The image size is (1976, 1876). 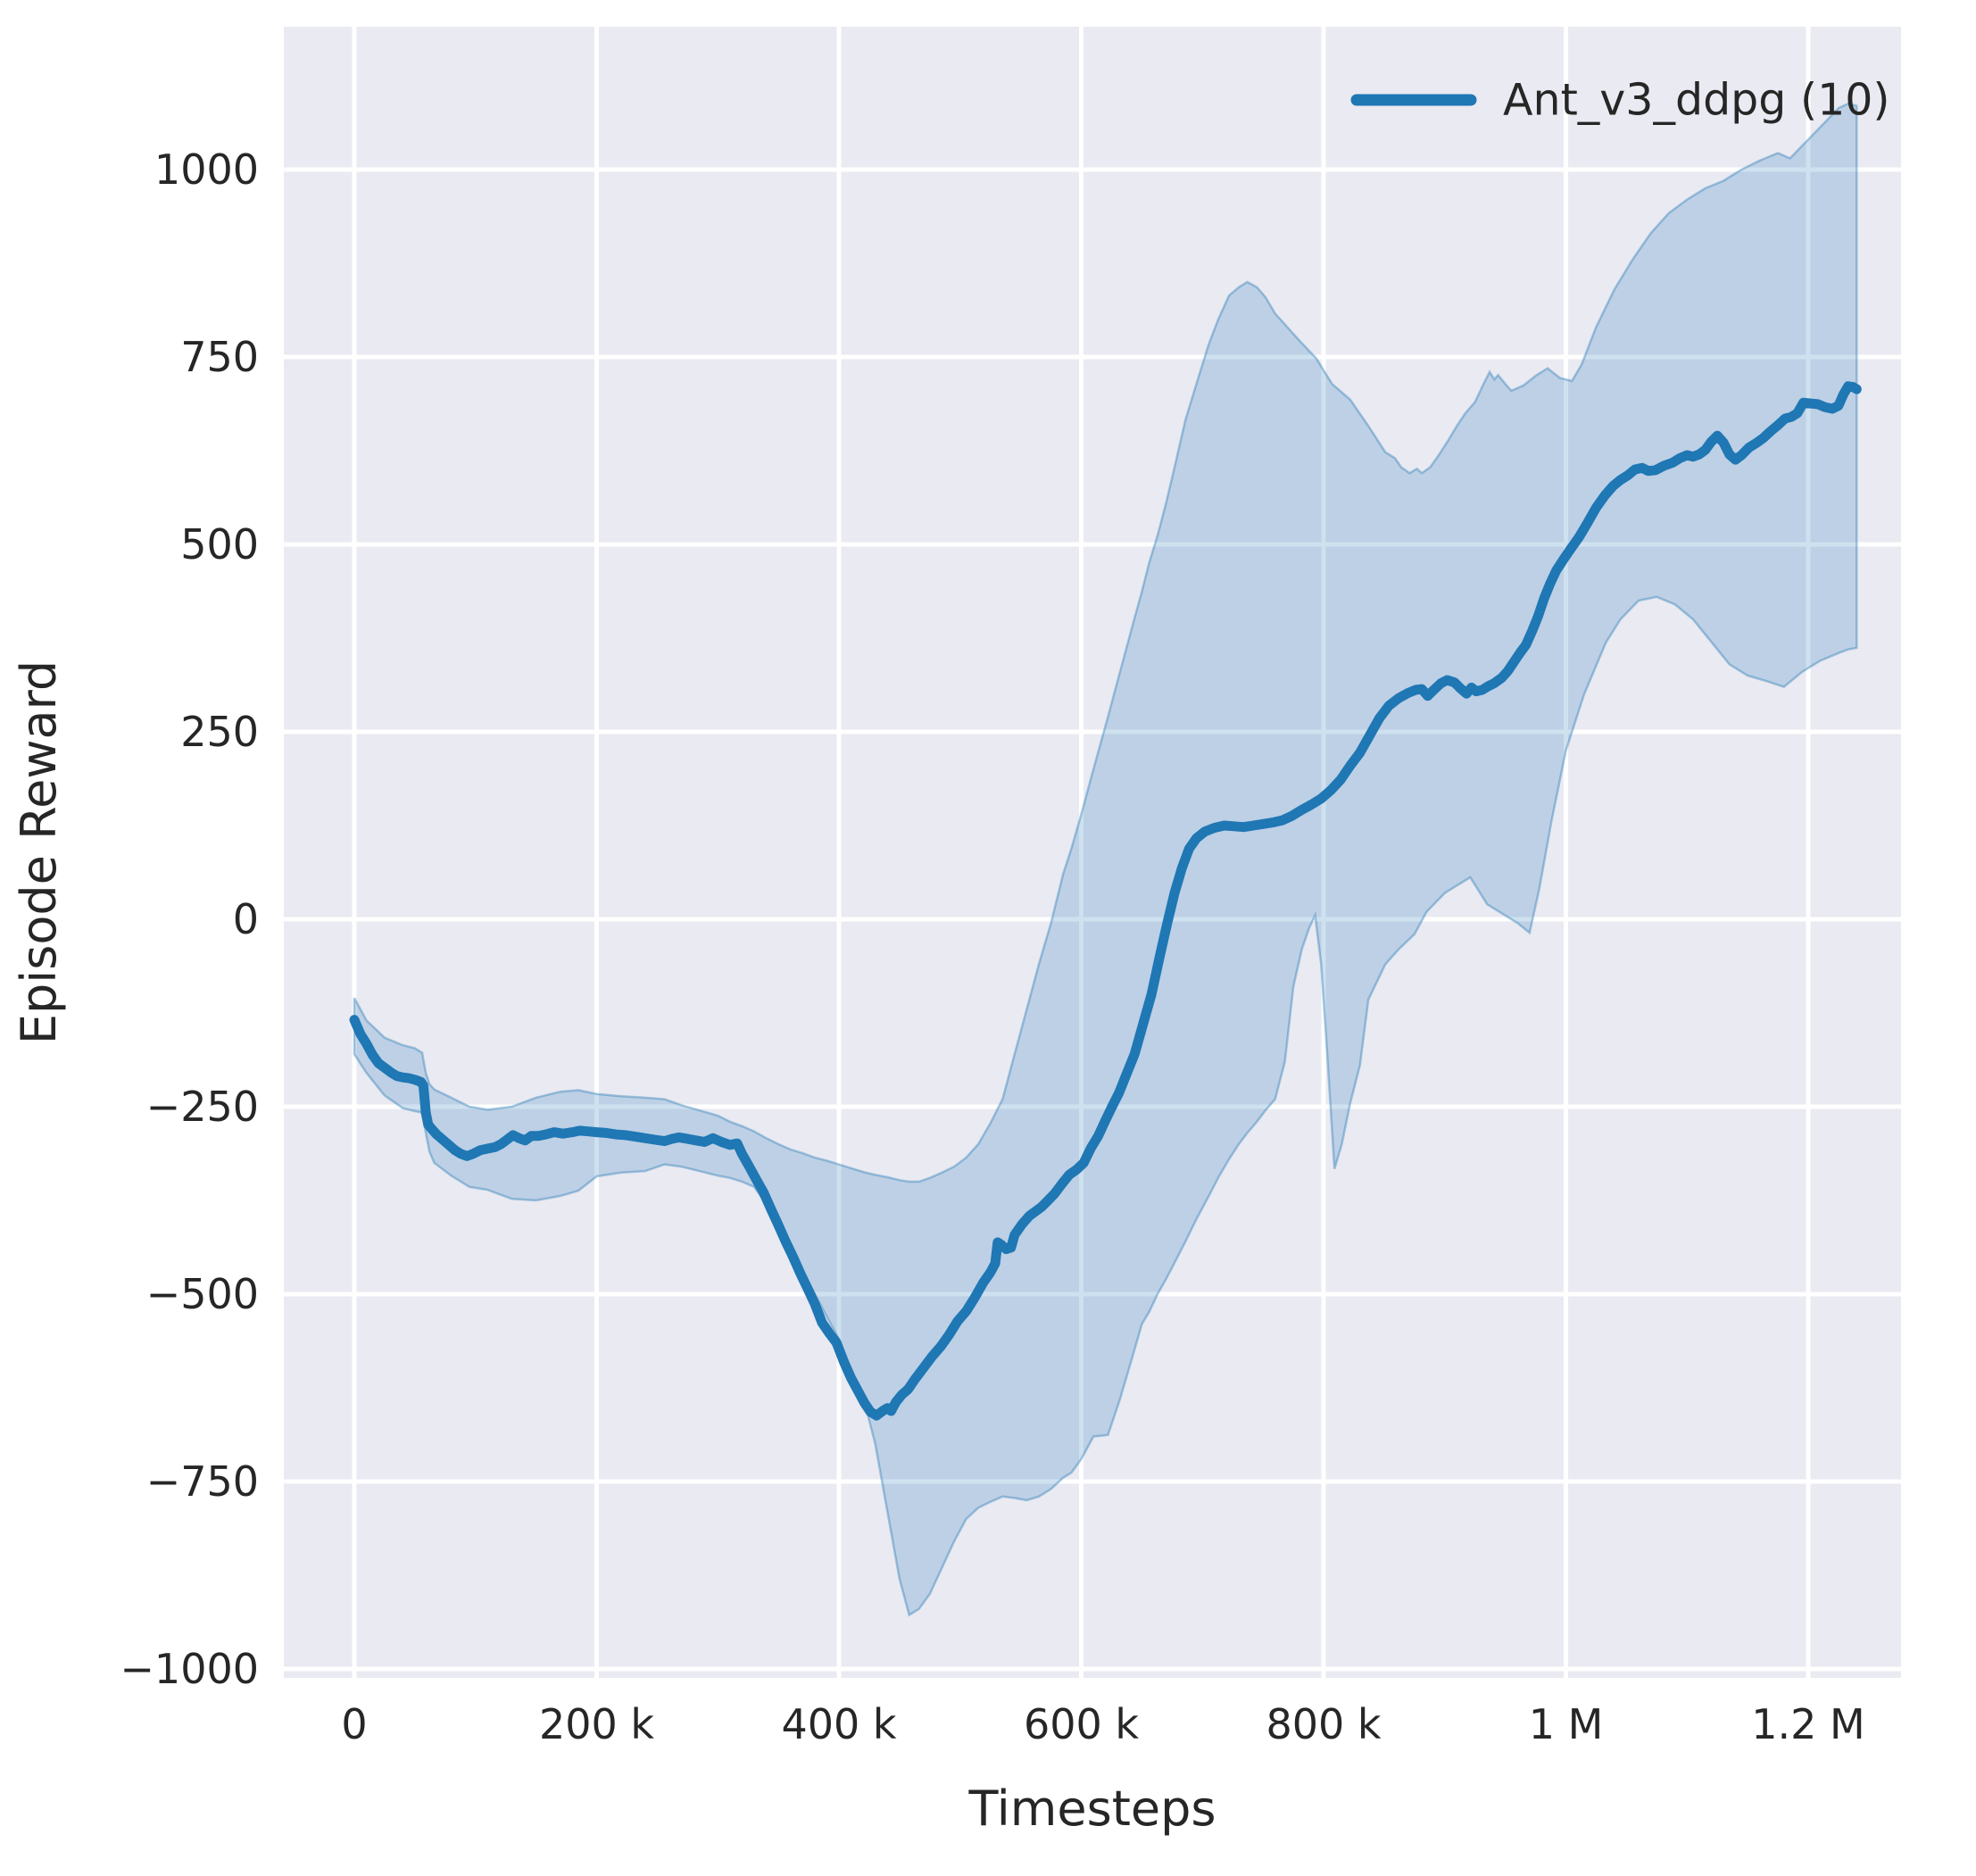 I want to click on x-tick-label: 0, so click(x=354, y=1724).